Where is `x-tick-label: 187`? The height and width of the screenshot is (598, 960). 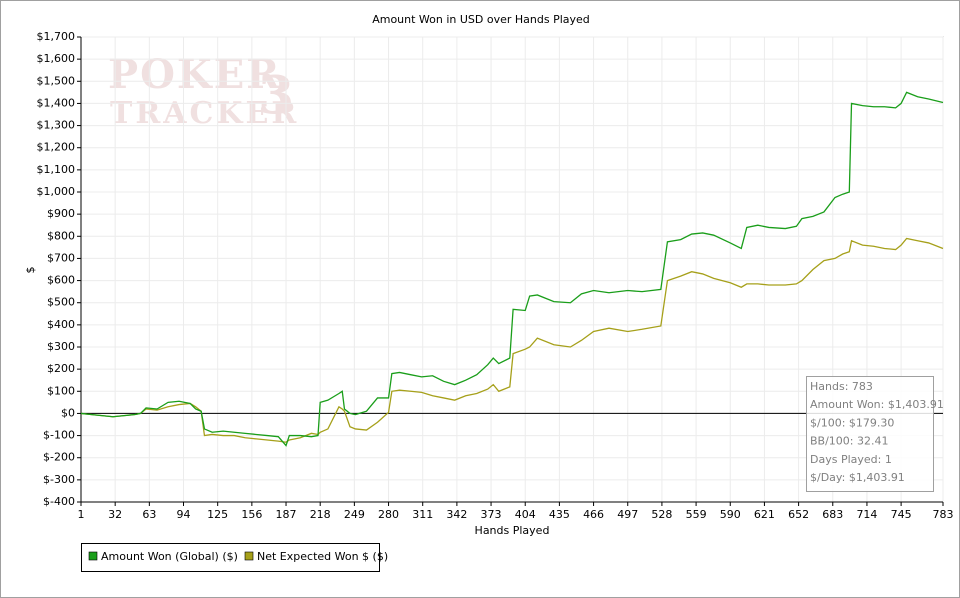 x-tick-label: 187 is located at coordinates (286, 514).